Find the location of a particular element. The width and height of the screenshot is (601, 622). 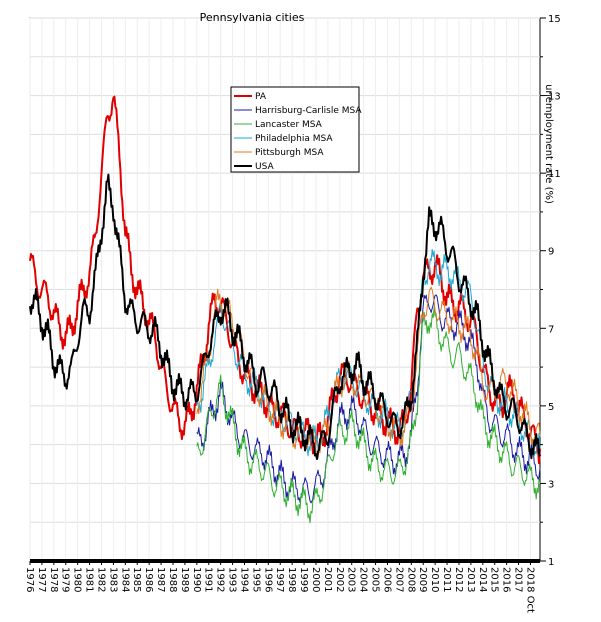

y-tick-label: 1 is located at coordinates (551, 562).